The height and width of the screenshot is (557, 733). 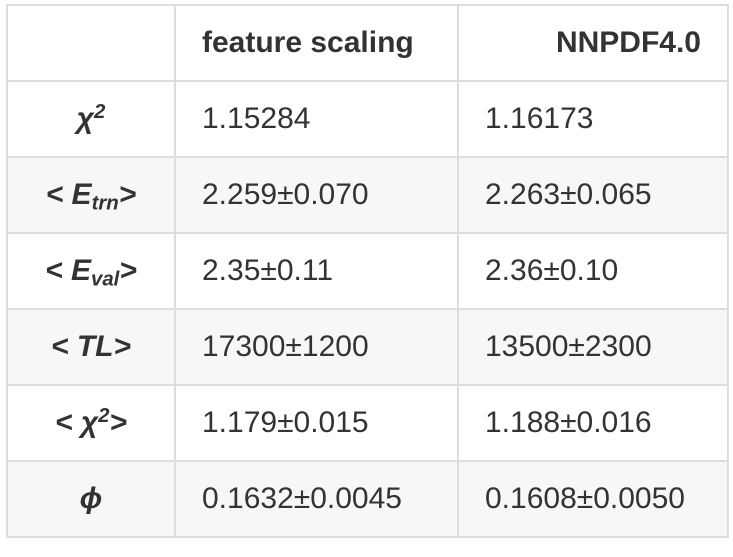 I want to click on cell-nnpdf40: 1.16173, so click(x=593, y=119).